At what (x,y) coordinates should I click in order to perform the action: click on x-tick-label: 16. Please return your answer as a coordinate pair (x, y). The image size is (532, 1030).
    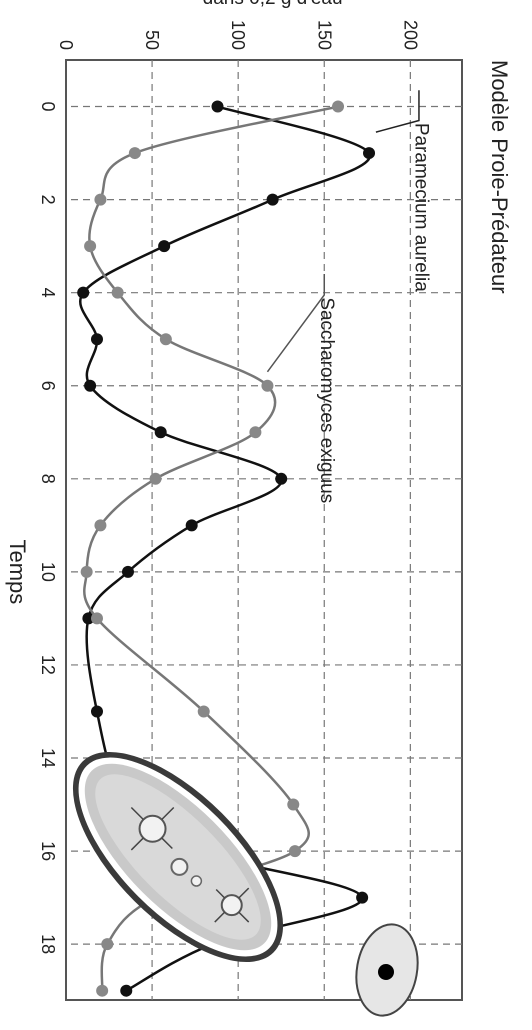
    Looking at the image, I should click on (48, 851).